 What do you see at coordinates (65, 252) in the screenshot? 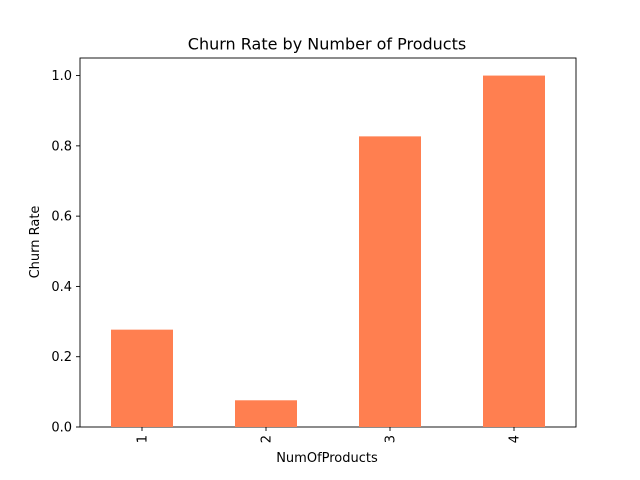
I see `y-axis: 0.0 0.2 0.4 0.6 0.8 1.0` at bounding box center [65, 252].